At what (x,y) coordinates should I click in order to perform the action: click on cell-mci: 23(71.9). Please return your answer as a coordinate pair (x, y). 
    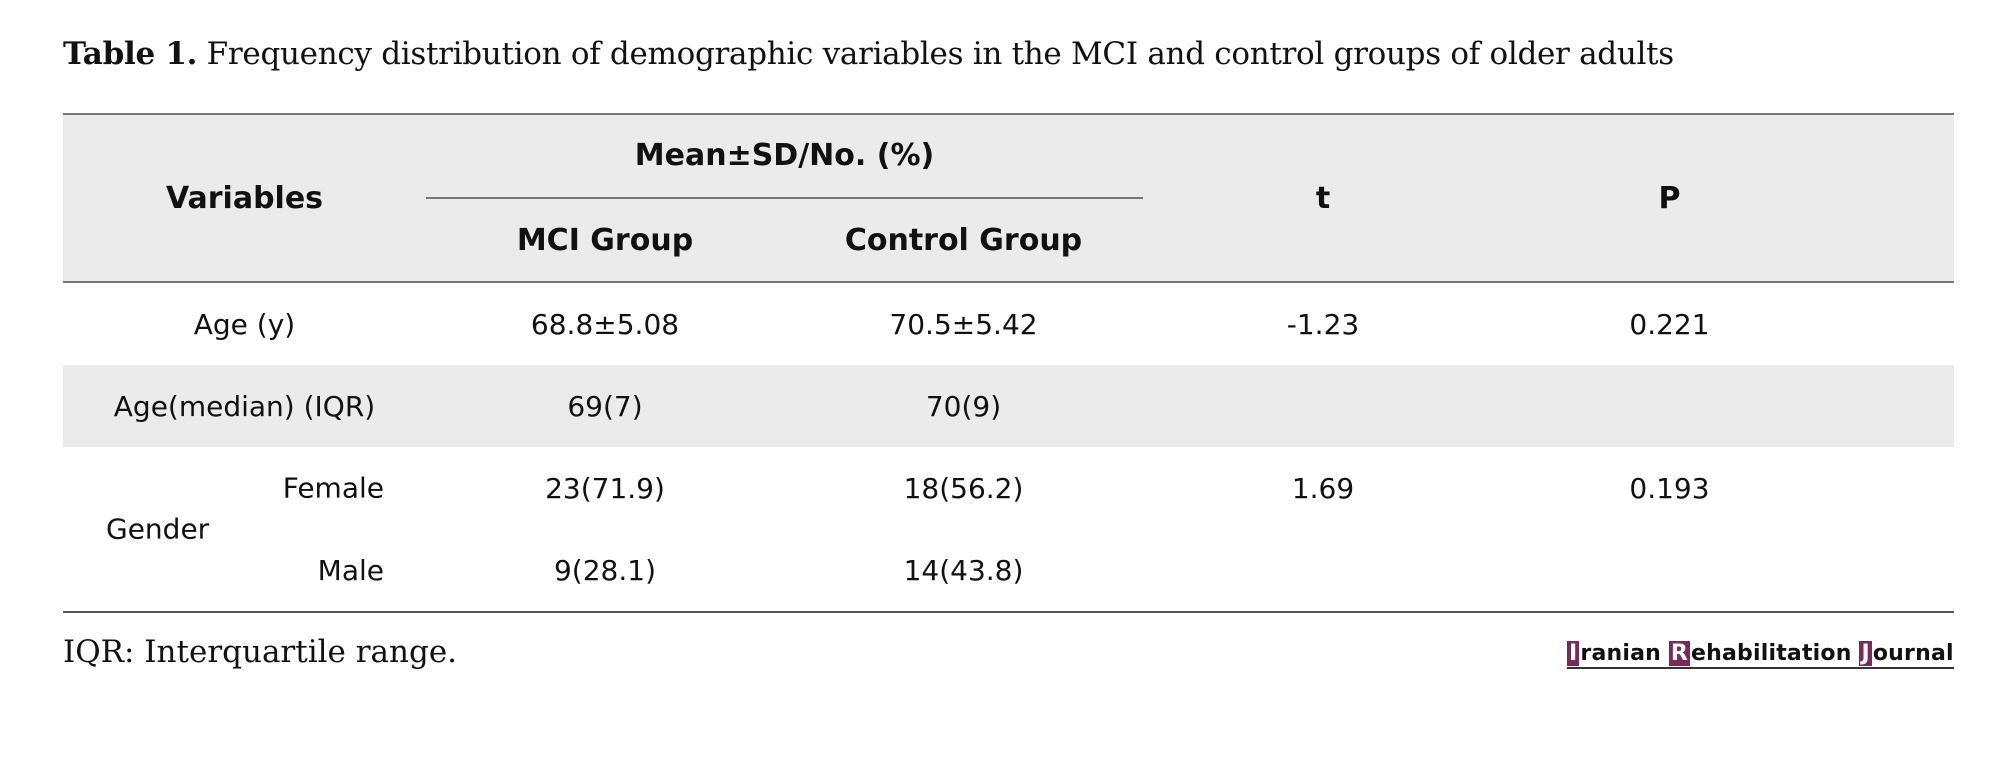
    Looking at the image, I should click on (605, 488).